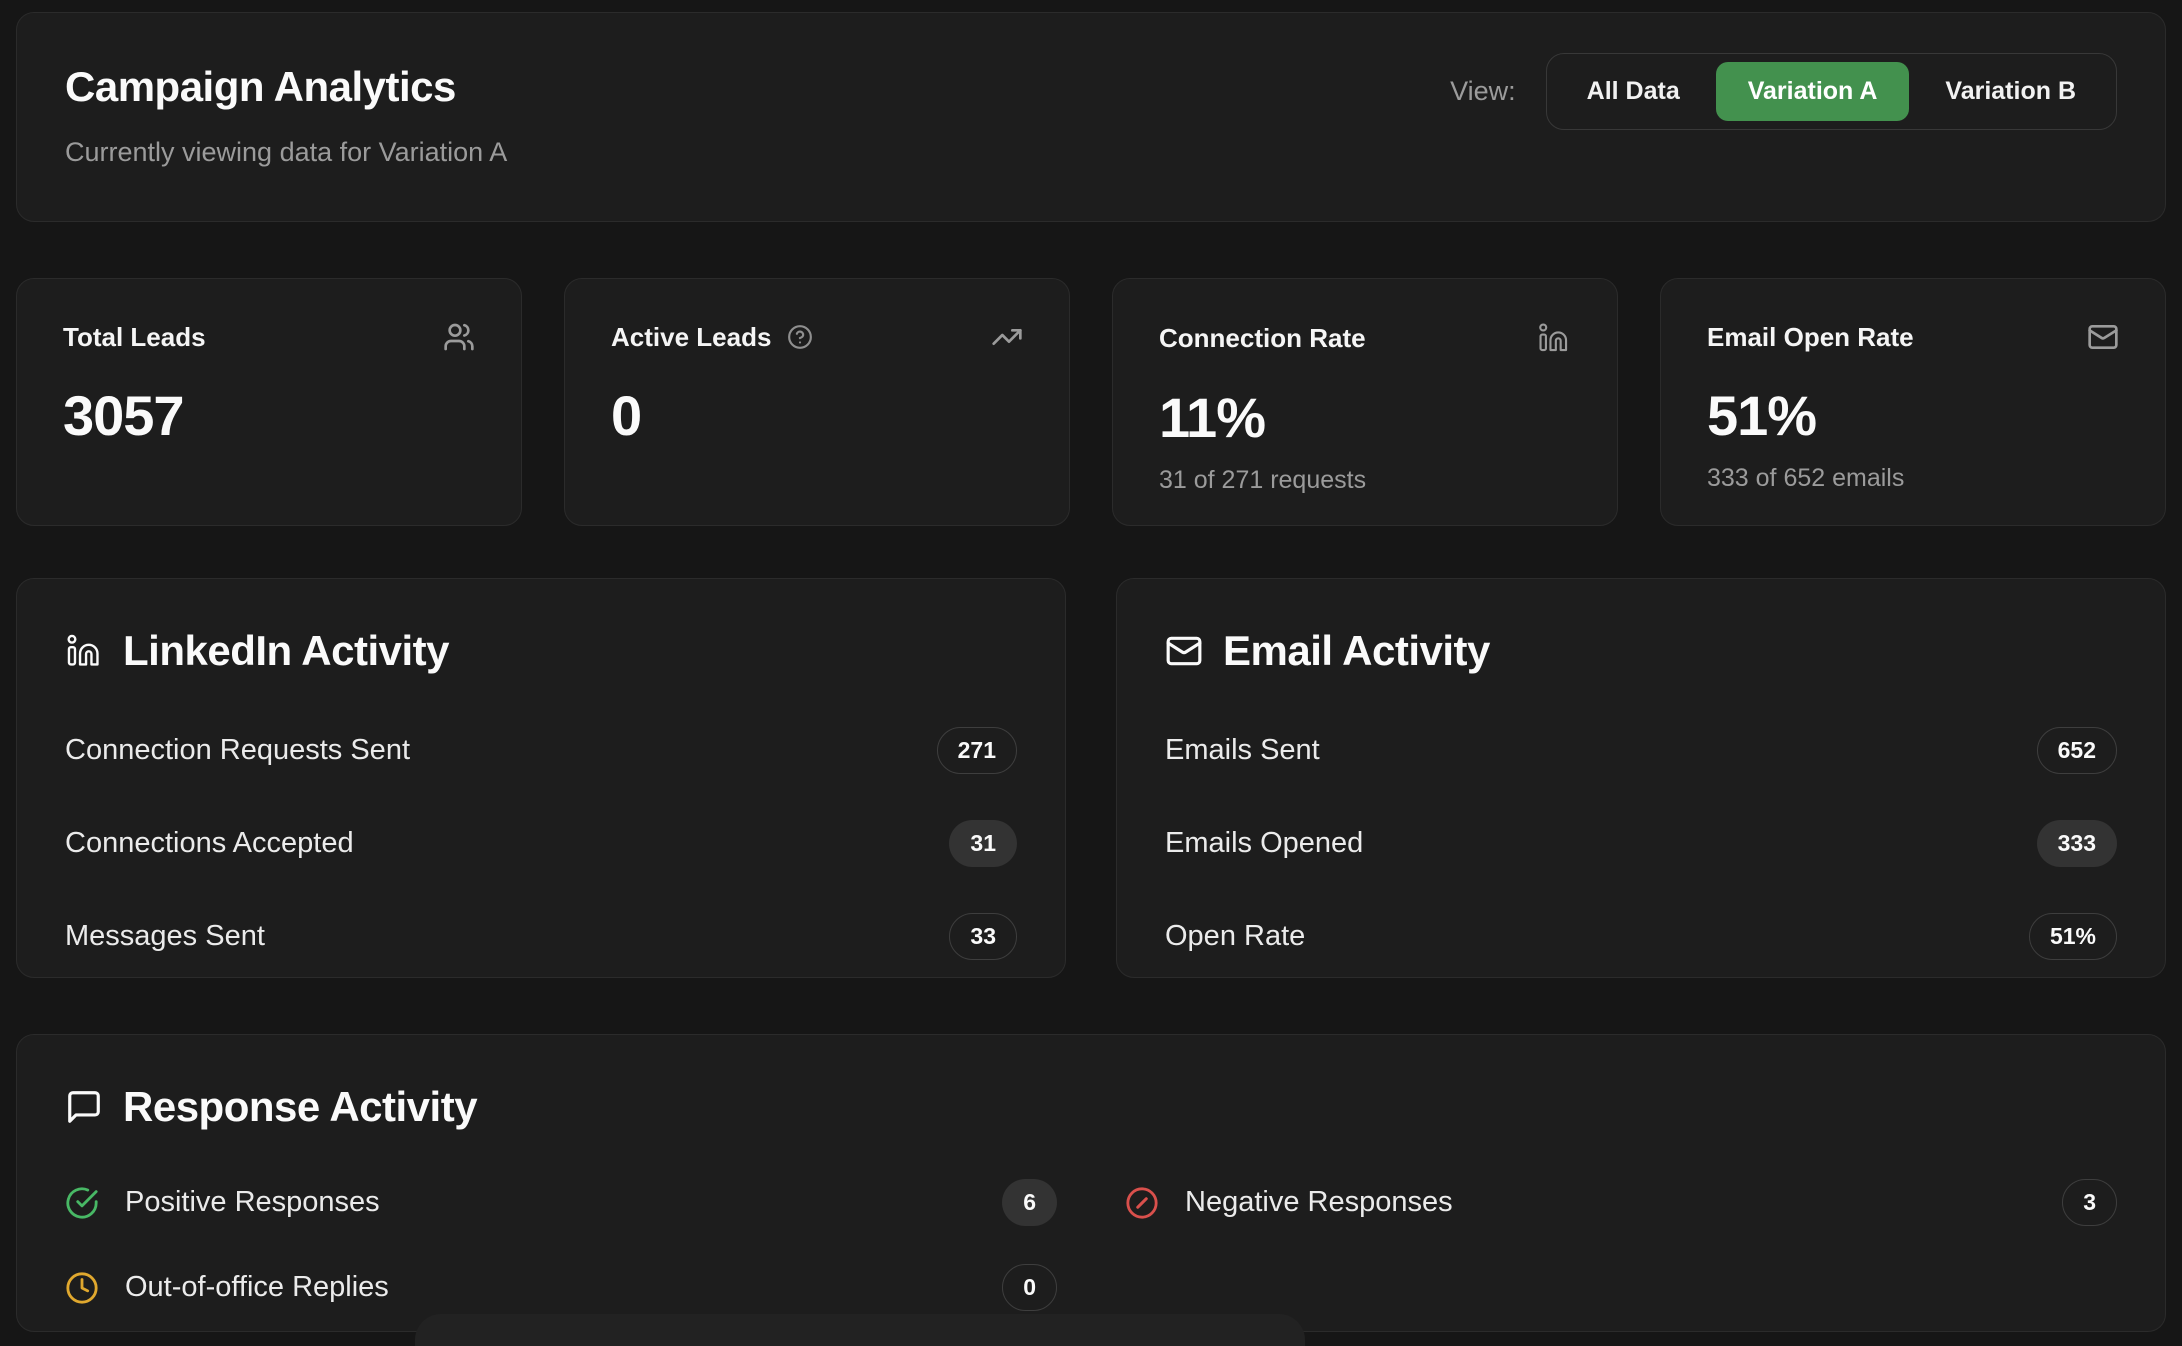 This screenshot has height=1346, width=2182. What do you see at coordinates (1264, 843) in the screenshot?
I see `metric-label: Emails Opened` at bounding box center [1264, 843].